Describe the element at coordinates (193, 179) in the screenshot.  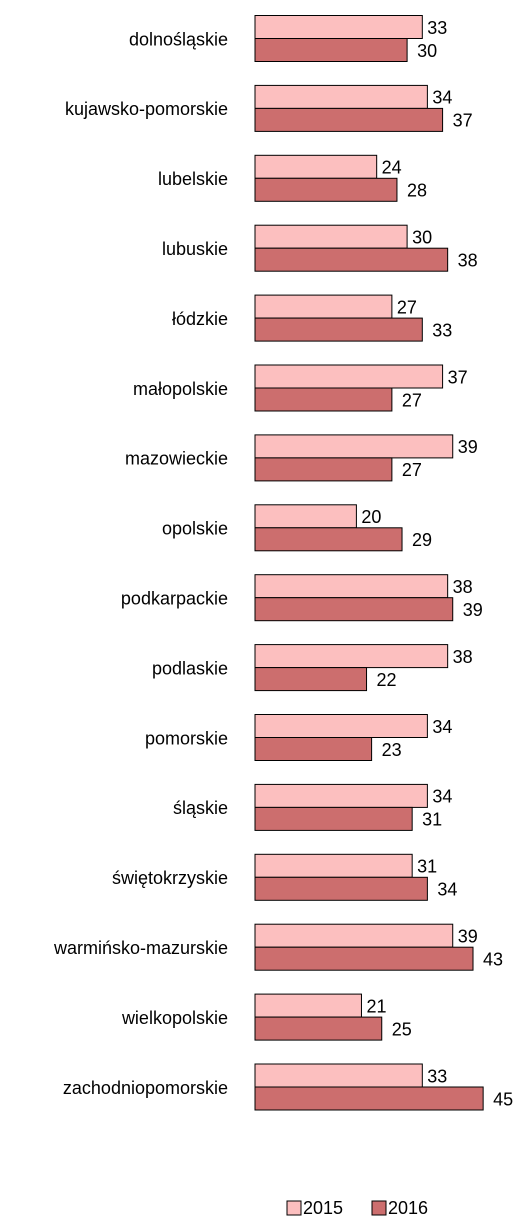
I see `category-label: lubelskie` at that location.